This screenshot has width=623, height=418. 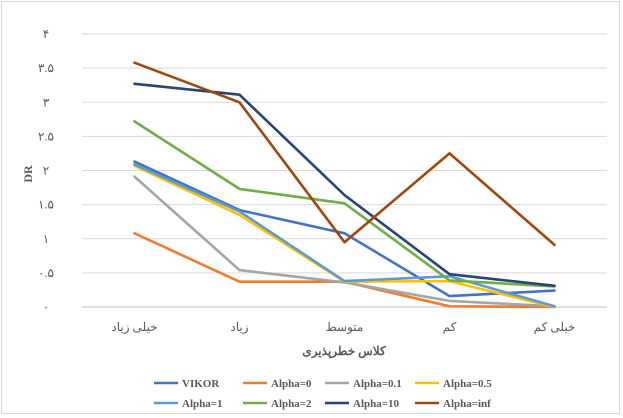 What do you see at coordinates (46, 205) in the screenshot?
I see `y-tick-label: ۱.۵` at bounding box center [46, 205].